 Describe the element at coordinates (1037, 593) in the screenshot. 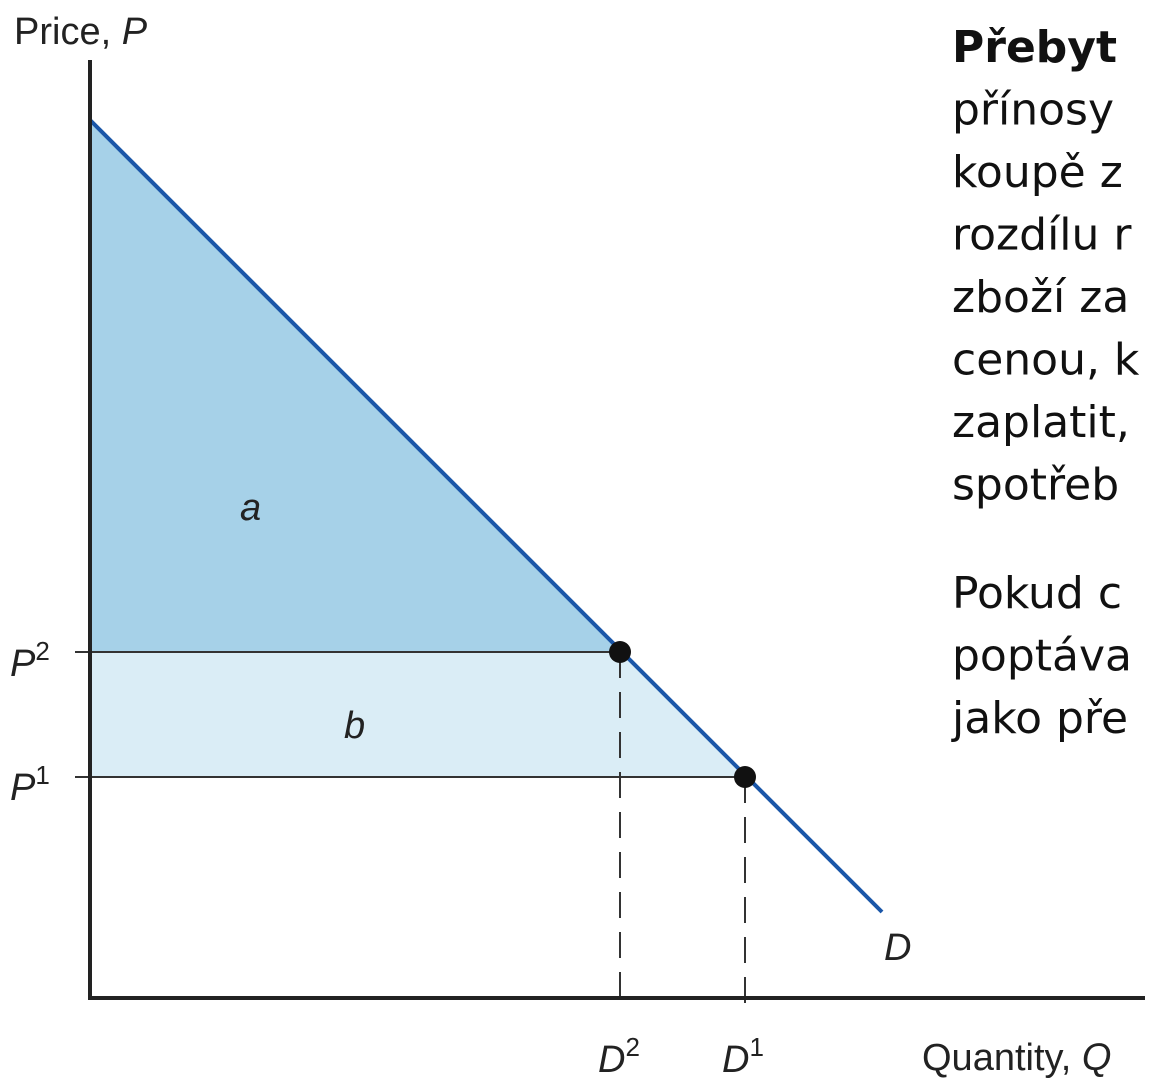

I see `text-line: Pokud c` at that location.